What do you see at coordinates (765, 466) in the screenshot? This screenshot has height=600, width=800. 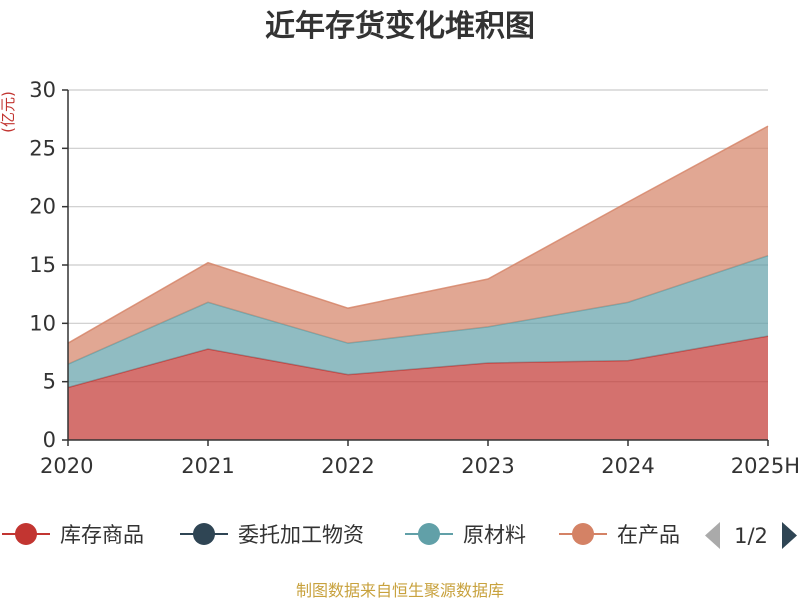 I see `x-tick-label: 2025H` at bounding box center [765, 466].